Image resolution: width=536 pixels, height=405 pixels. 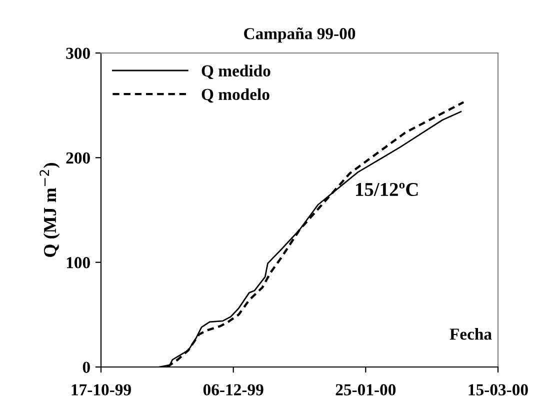 What do you see at coordinates (233, 390) in the screenshot?
I see `x-tick-label: 06-12-99` at bounding box center [233, 390].